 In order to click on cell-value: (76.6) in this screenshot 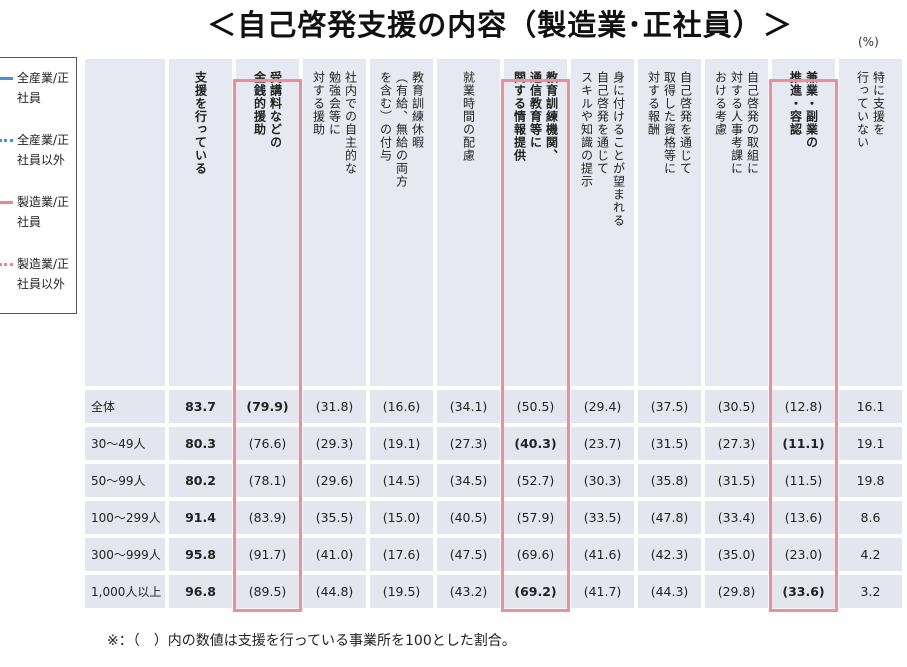, I will do `click(267, 443)`.